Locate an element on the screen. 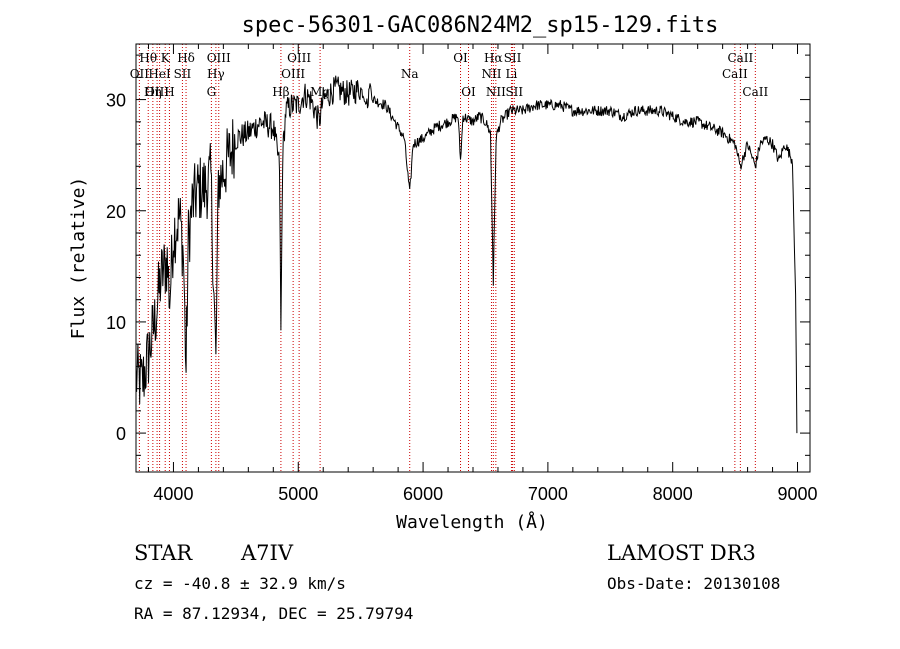 This screenshot has width=900, height=649. line-label-Li: Li is located at coordinates (512, 74).